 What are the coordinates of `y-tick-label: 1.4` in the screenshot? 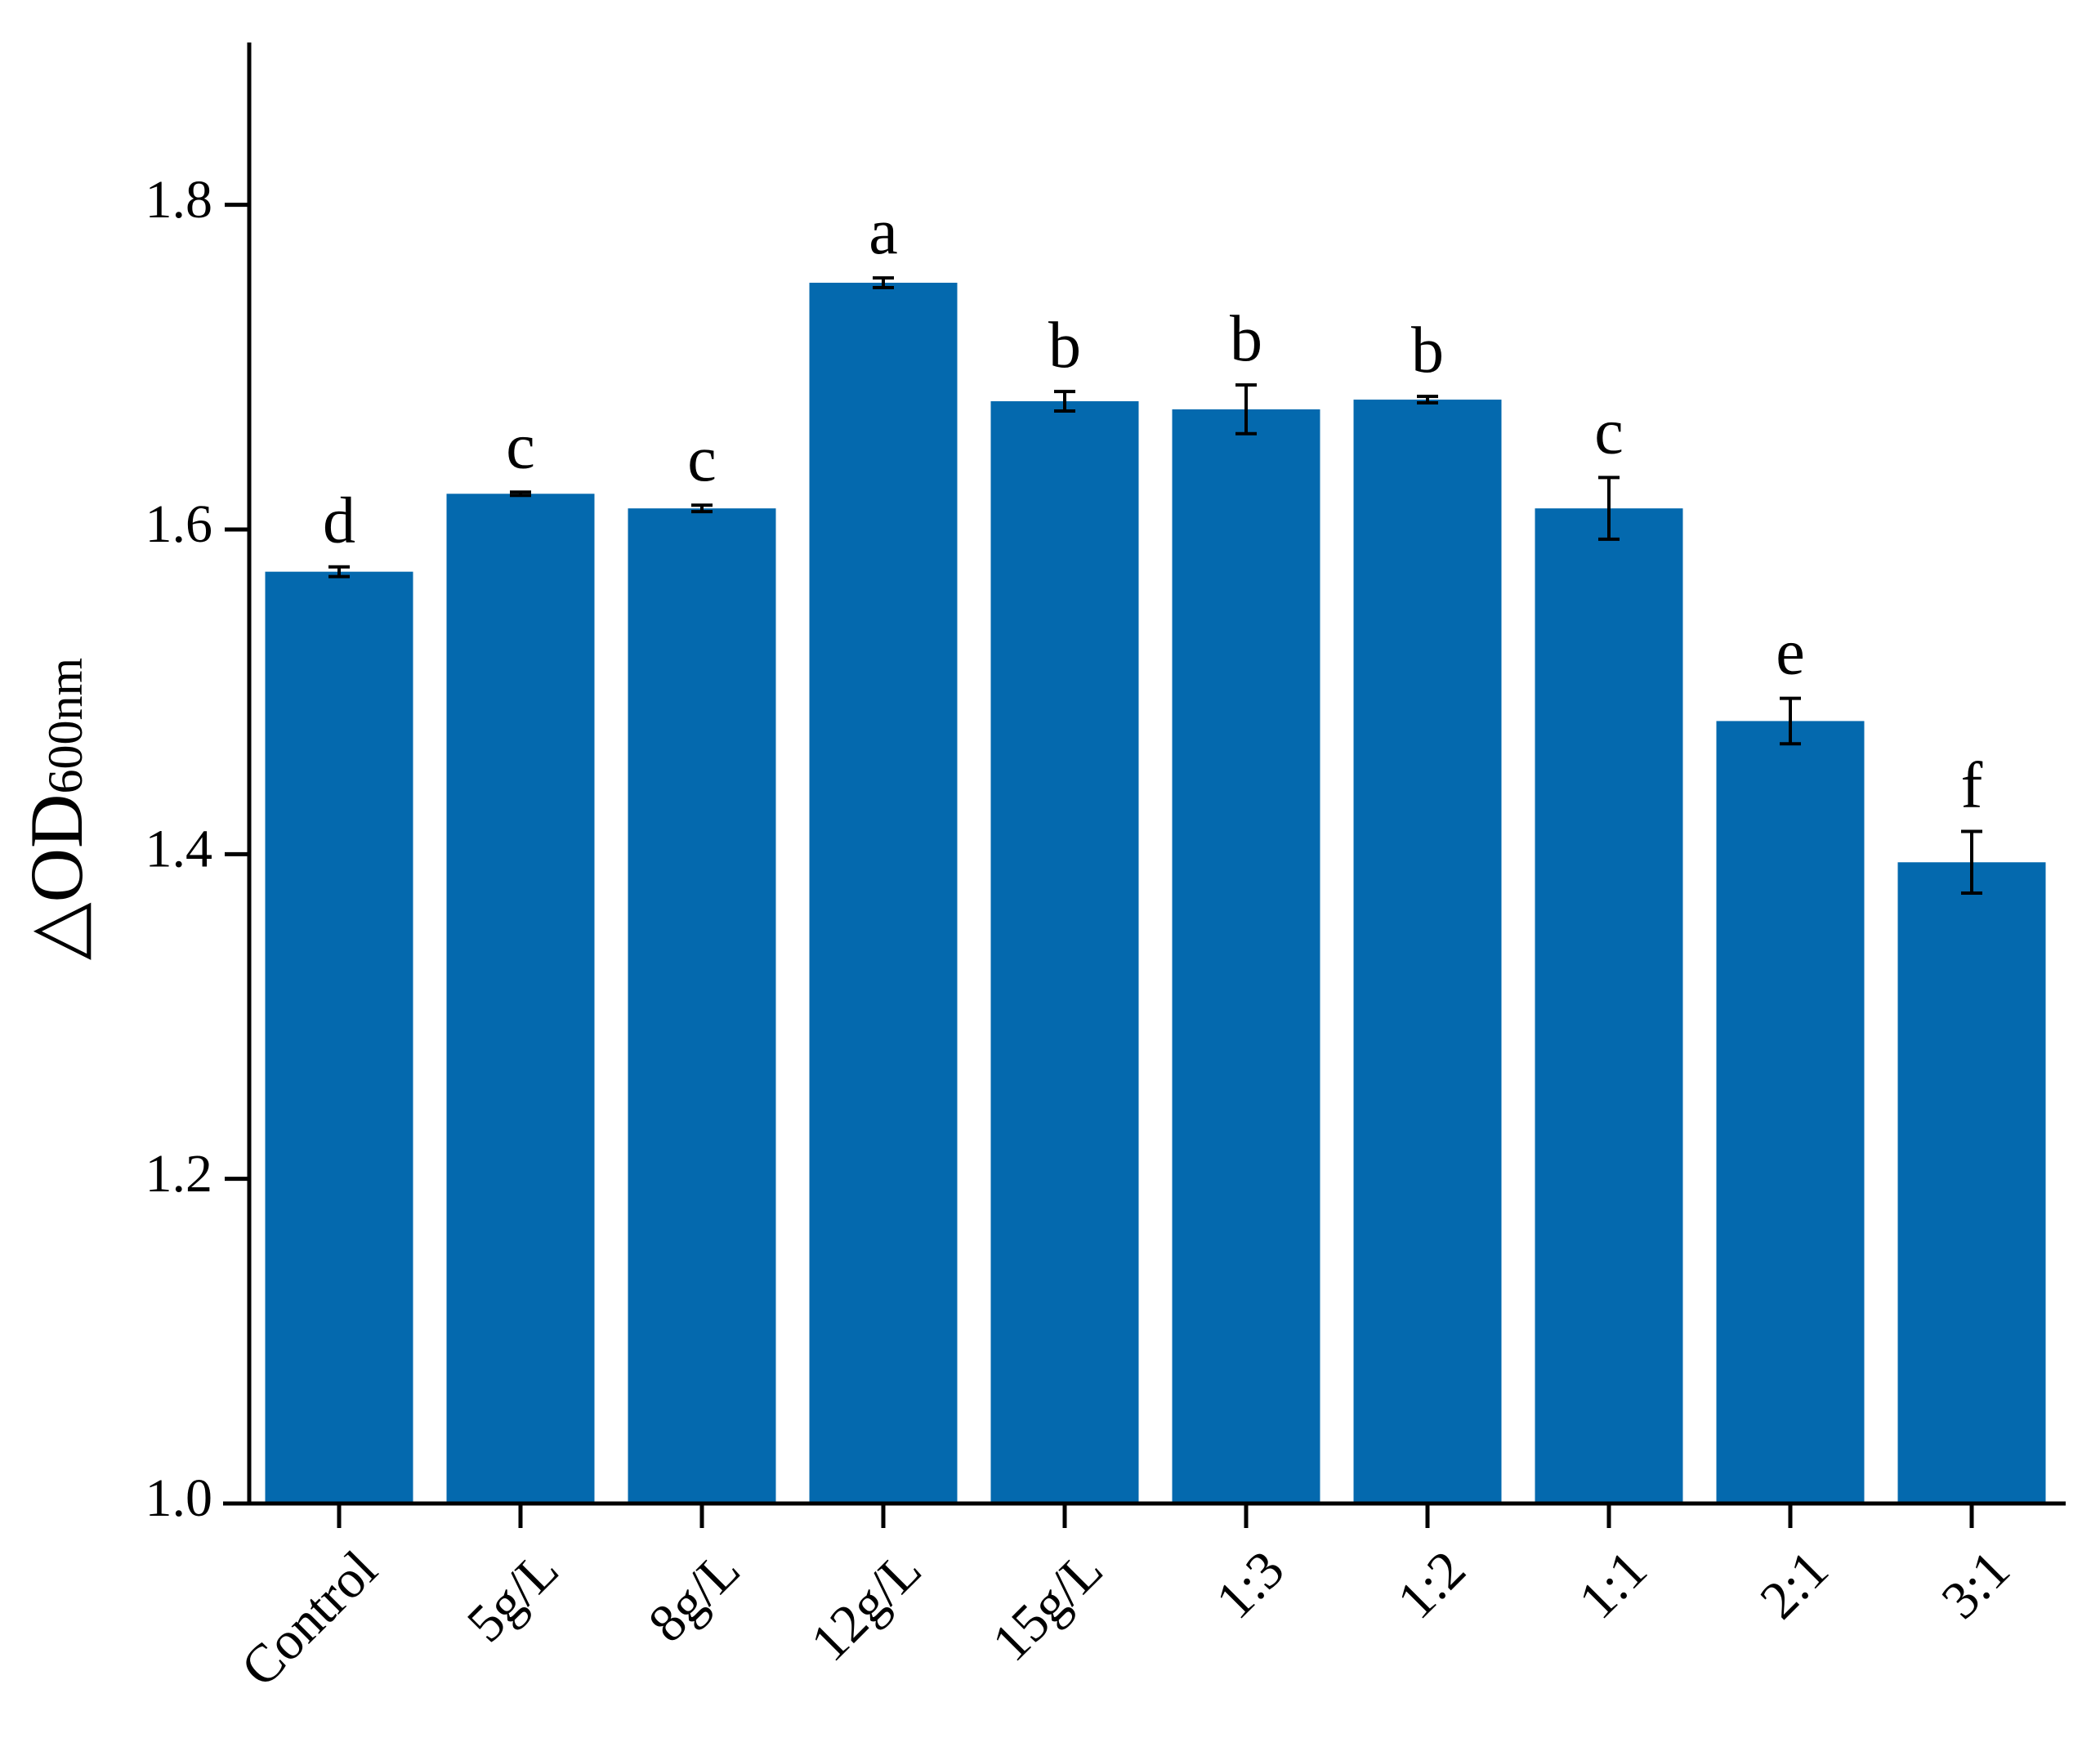 It's located at (179, 848).